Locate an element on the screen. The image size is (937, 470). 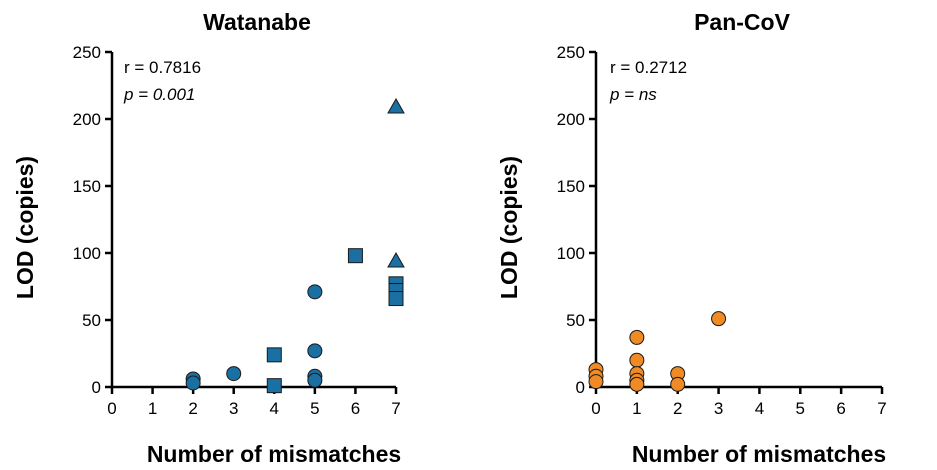
chart-2-y-axis-label: LOD (copies) is located at coordinates (509, 227).